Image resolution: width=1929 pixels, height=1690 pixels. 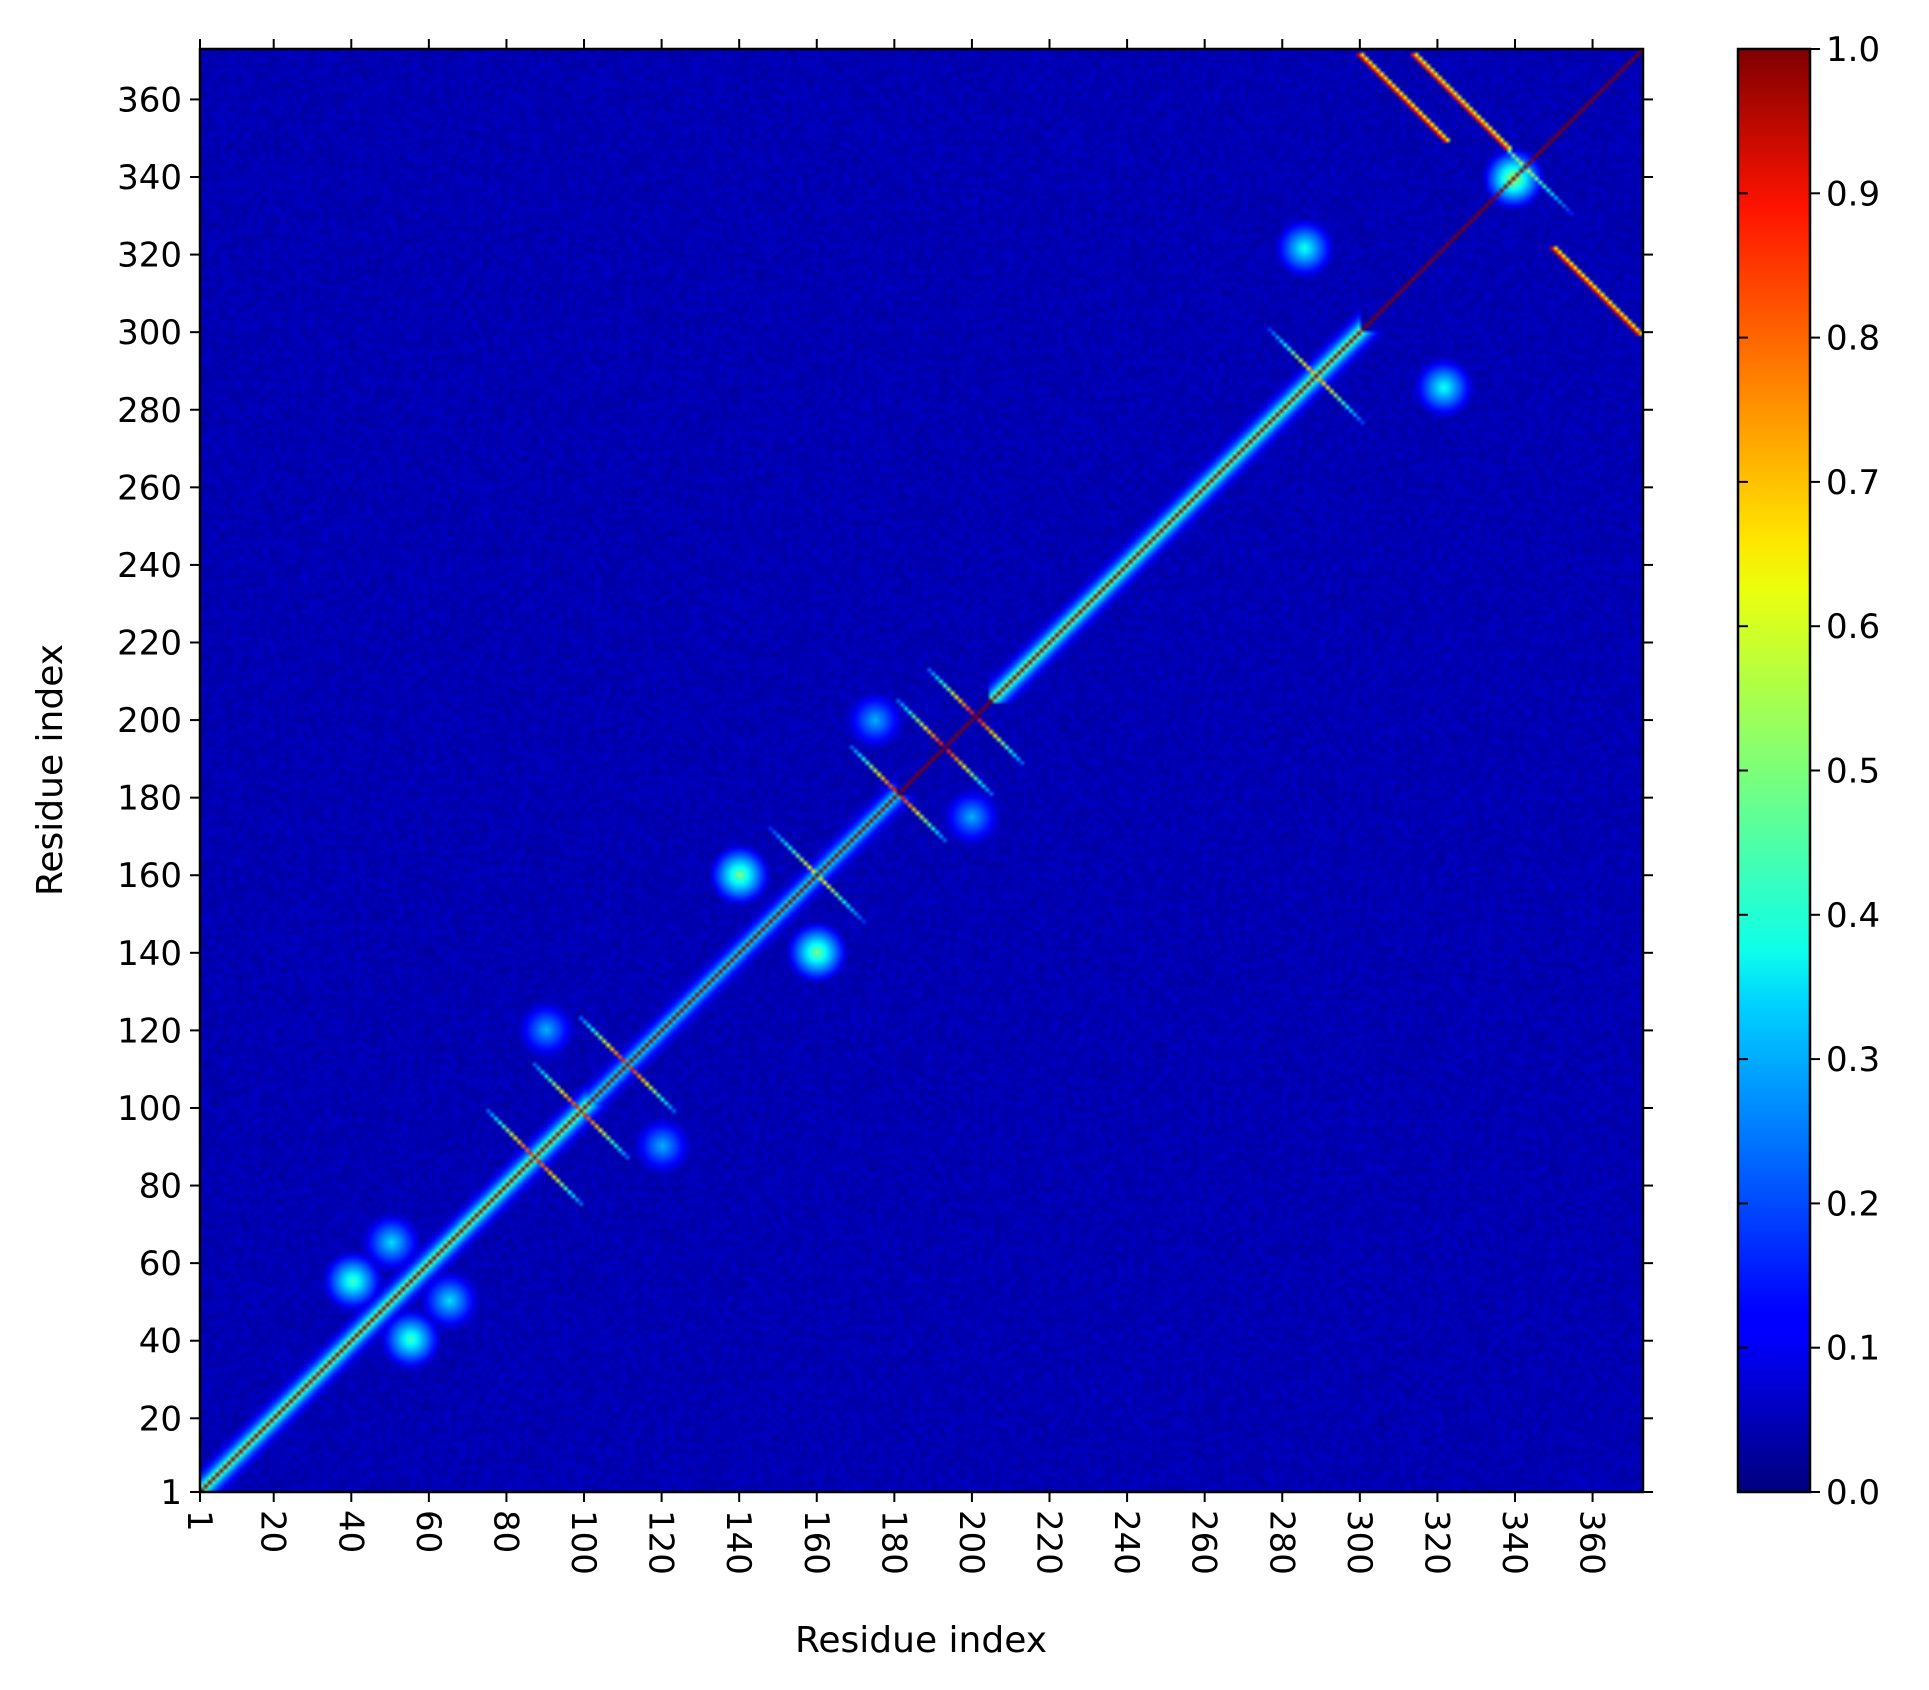 I want to click on colorbar-tick-label: 0.6, so click(x=1853, y=627).